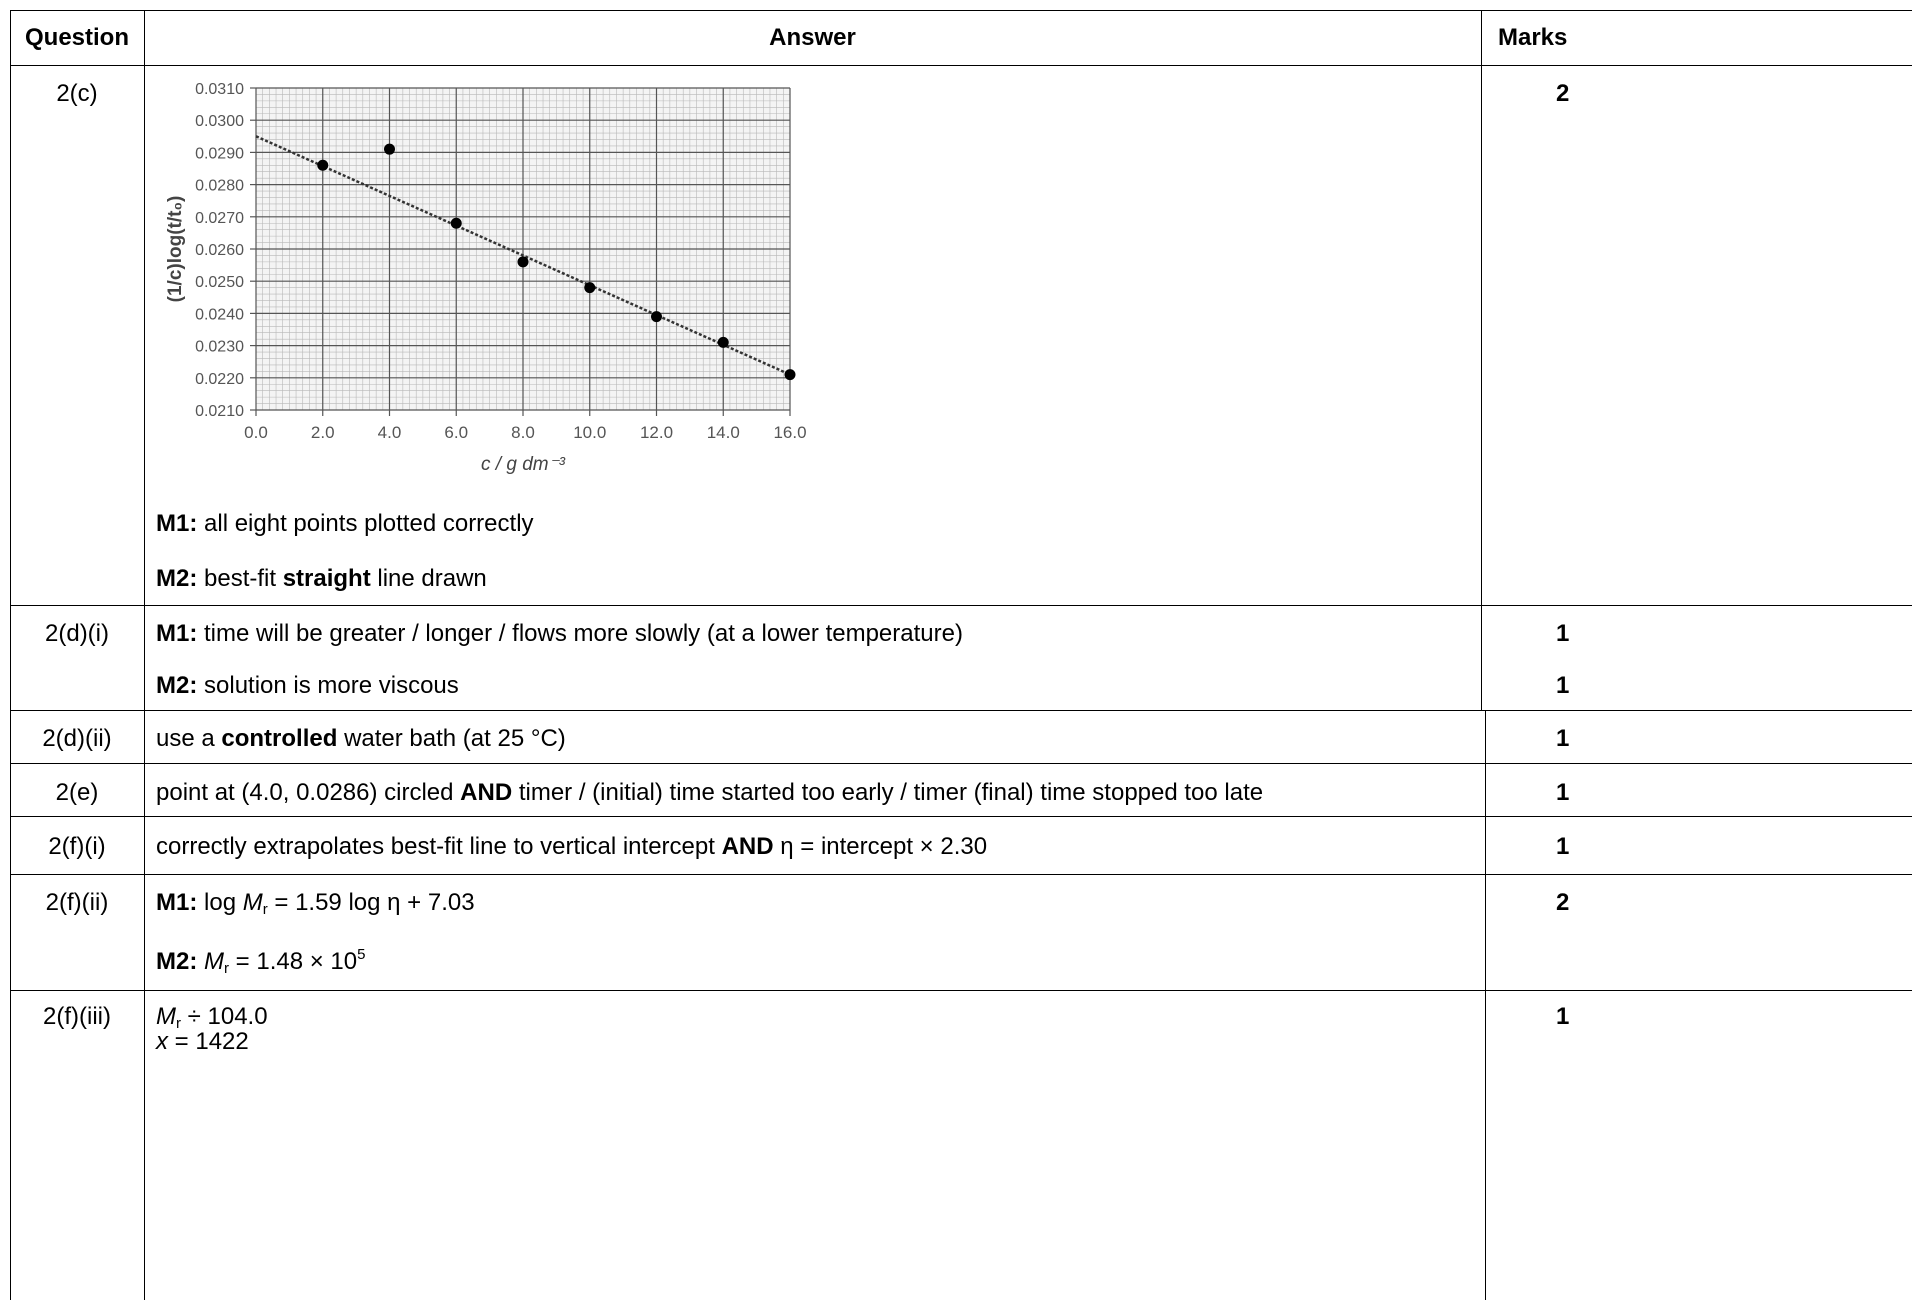 The width and height of the screenshot is (1912, 1300). What do you see at coordinates (789, 432) in the screenshot?
I see `x-tick-label: 16.0` at bounding box center [789, 432].